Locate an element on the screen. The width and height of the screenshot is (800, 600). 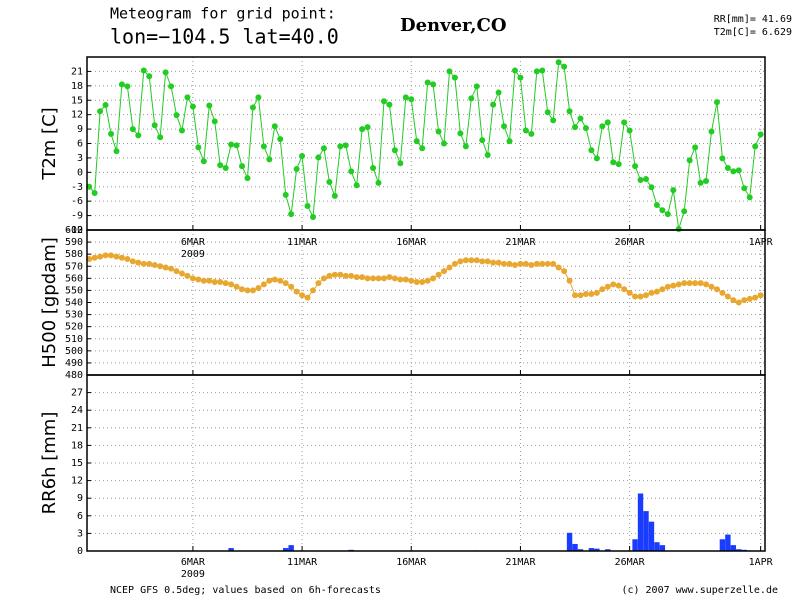
x-tick-label: 21MAR is located at coordinates (520, 562).